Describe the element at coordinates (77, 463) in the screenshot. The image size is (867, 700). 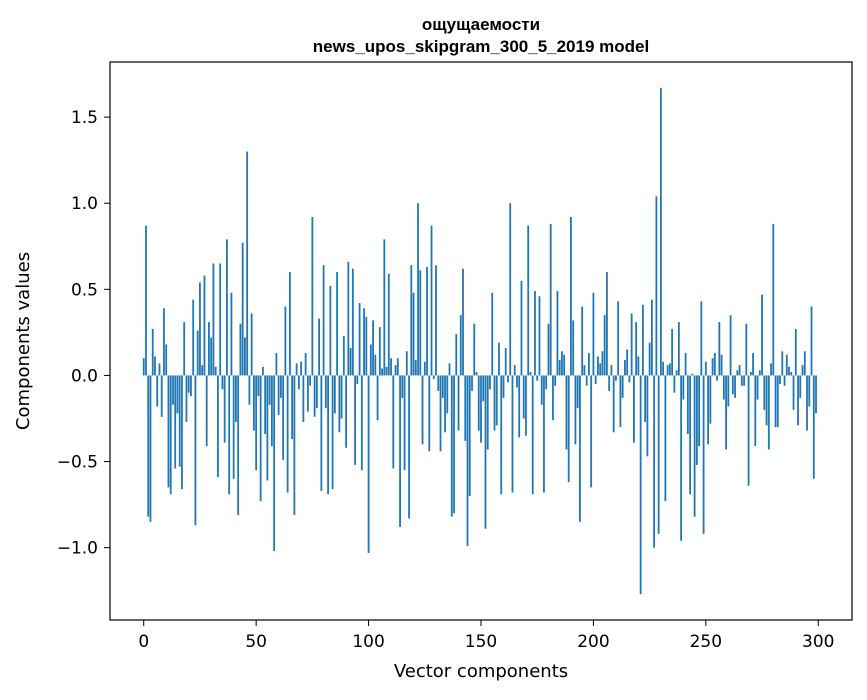
I see `y-tick-label: −0.5` at that location.